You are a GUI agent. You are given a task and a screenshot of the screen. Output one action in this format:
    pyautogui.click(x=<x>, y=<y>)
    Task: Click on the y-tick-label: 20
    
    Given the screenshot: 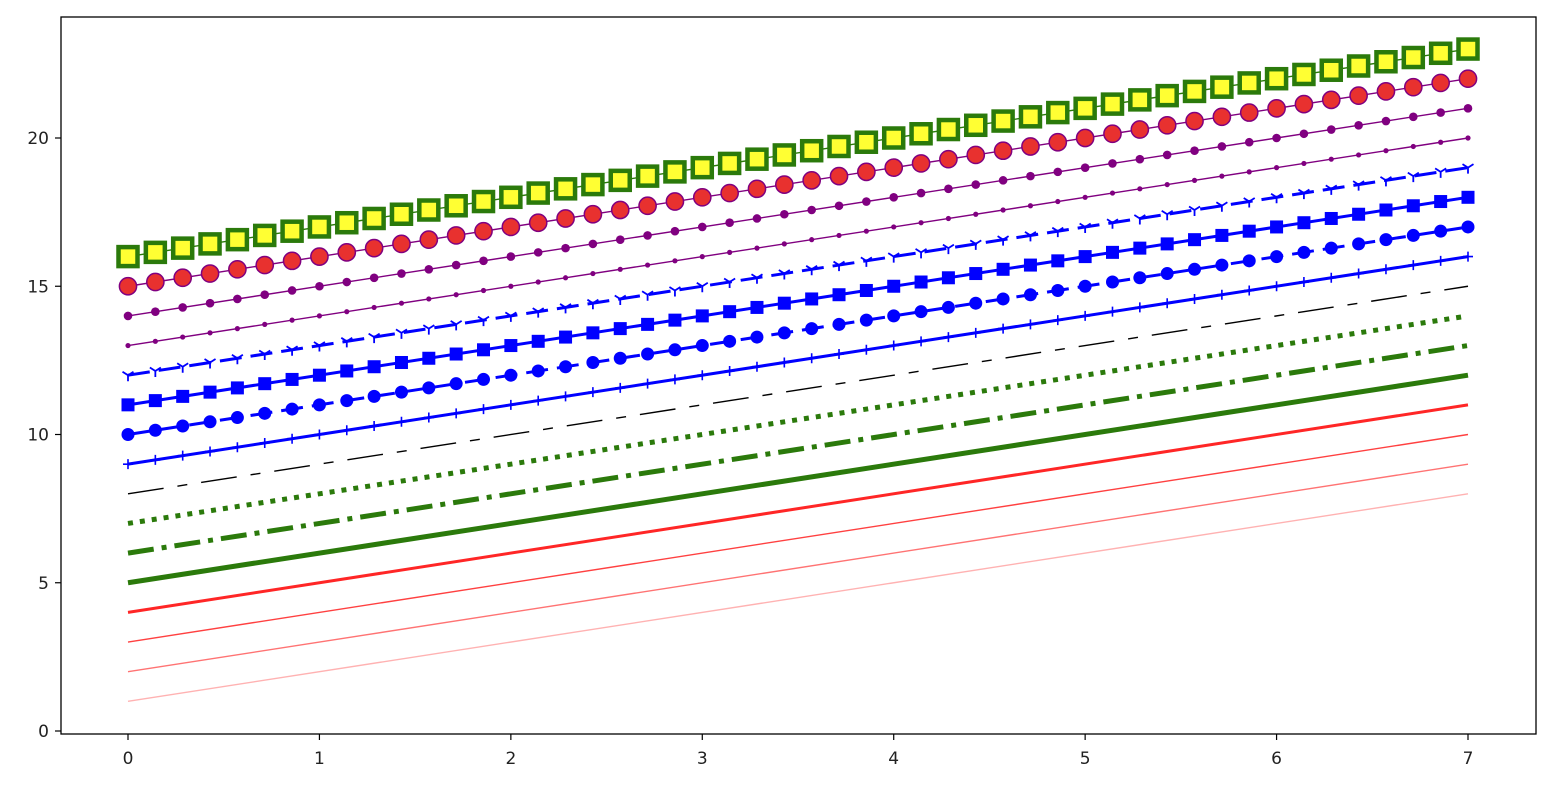 What is the action you would take?
    pyautogui.click(x=38, y=139)
    